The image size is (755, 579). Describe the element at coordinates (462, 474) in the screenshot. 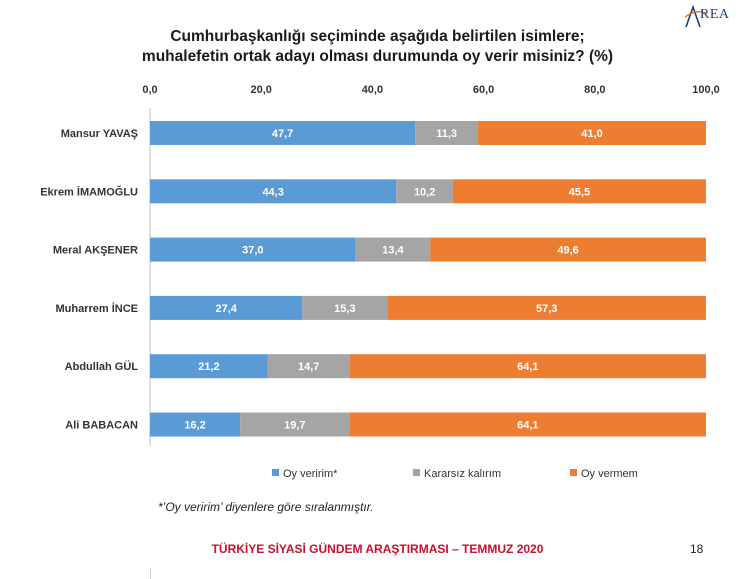

I see `legend-label: Kararsız kalırım` at that location.